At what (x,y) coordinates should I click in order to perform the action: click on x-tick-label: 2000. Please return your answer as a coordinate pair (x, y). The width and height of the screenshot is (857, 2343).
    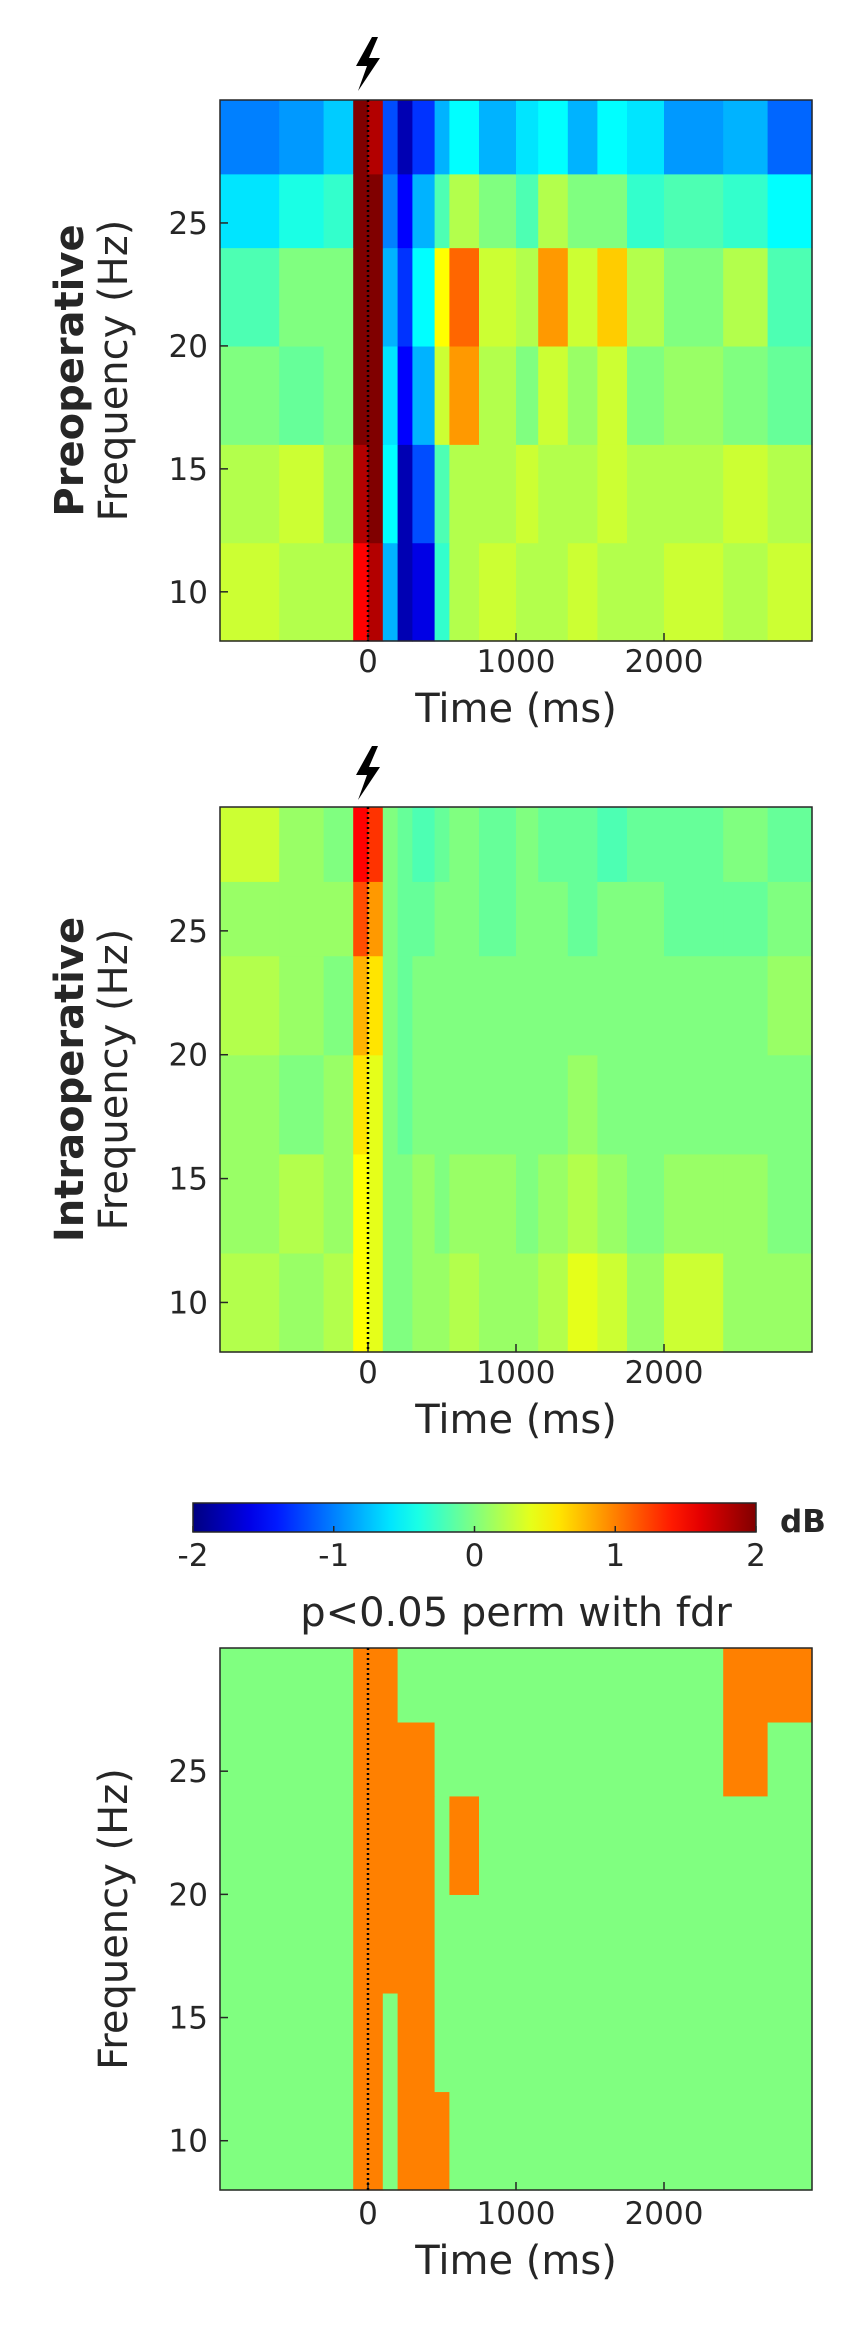
    Looking at the image, I should click on (664, 2214).